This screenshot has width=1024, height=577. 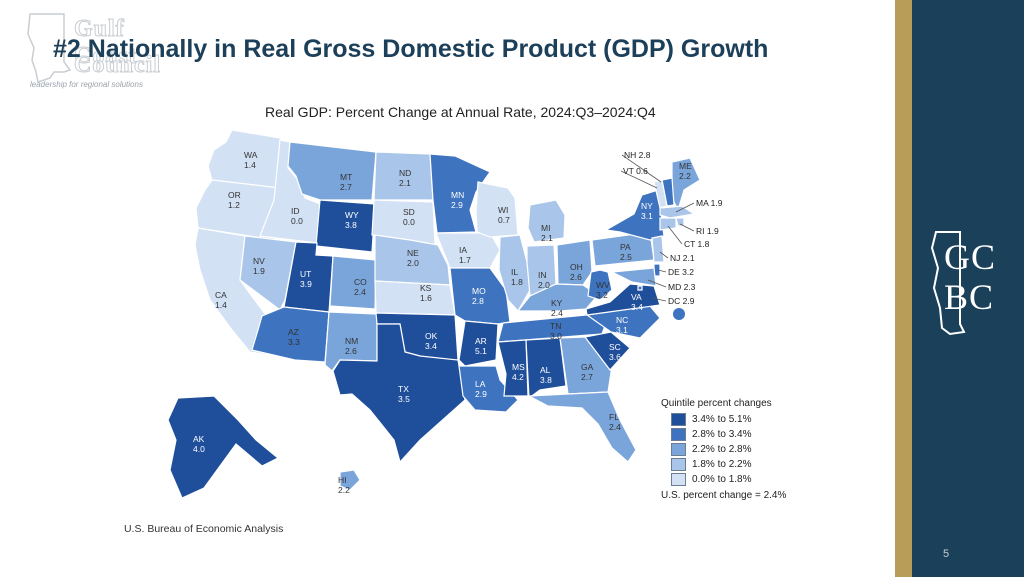 I want to click on state-abbr-ut: UT, so click(x=305, y=274).